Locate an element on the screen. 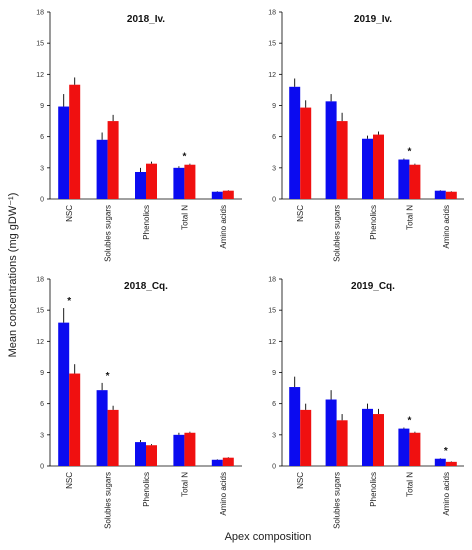 This screenshot has width=472, height=550. y-axis-label: Mean concentrations (mg gDW⁻¹) is located at coordinates (13, 275).